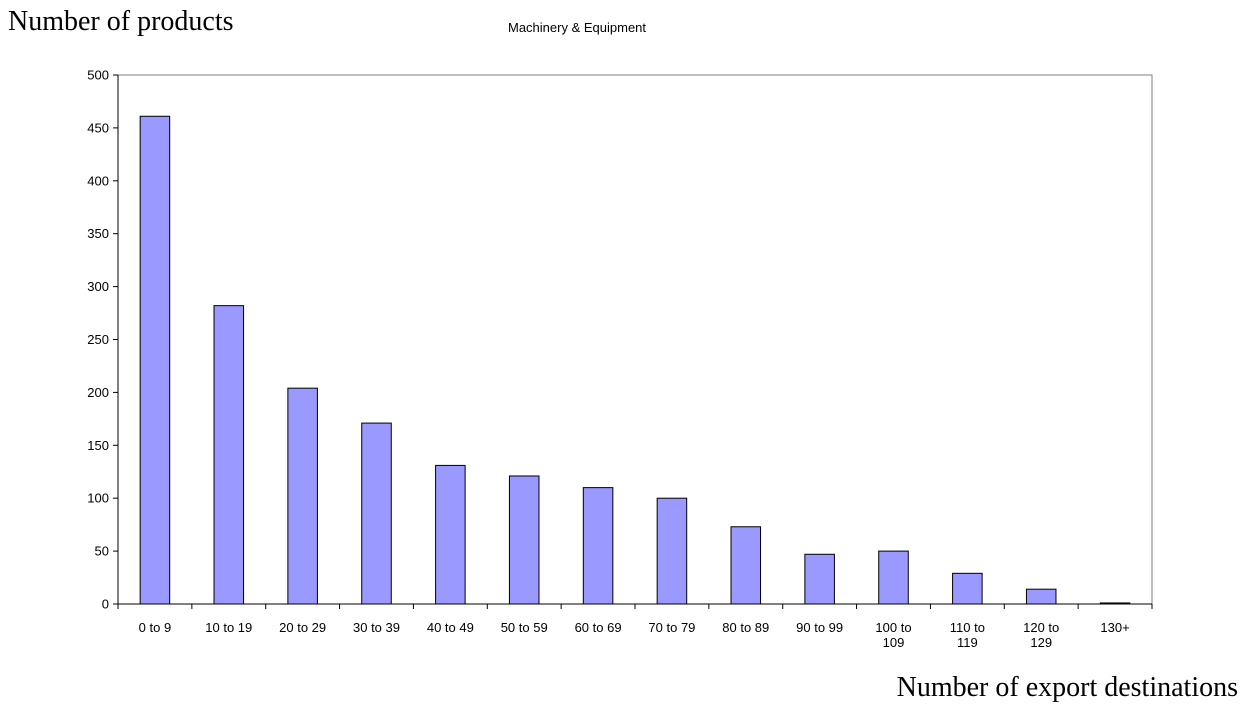 The image size is (1250, 709). I want to click on x-tick-label: 130+, so click(1114, 627).